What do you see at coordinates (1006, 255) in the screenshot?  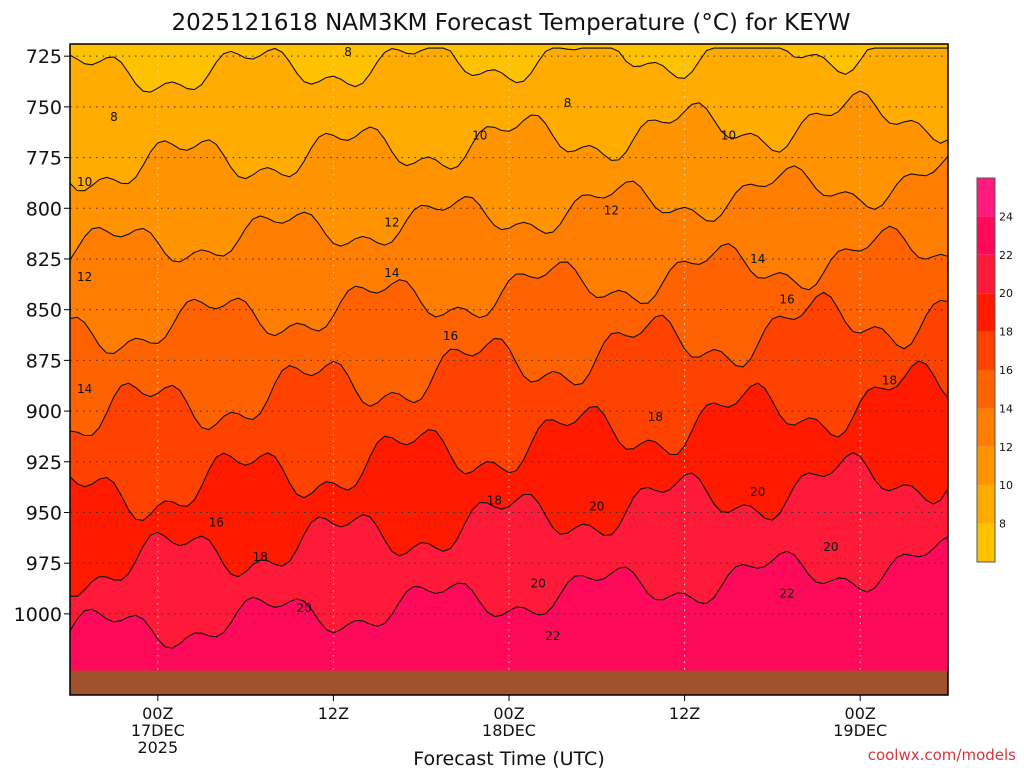 I see `colorbar-tick-label: 22` at bounding box center [1006, 255].